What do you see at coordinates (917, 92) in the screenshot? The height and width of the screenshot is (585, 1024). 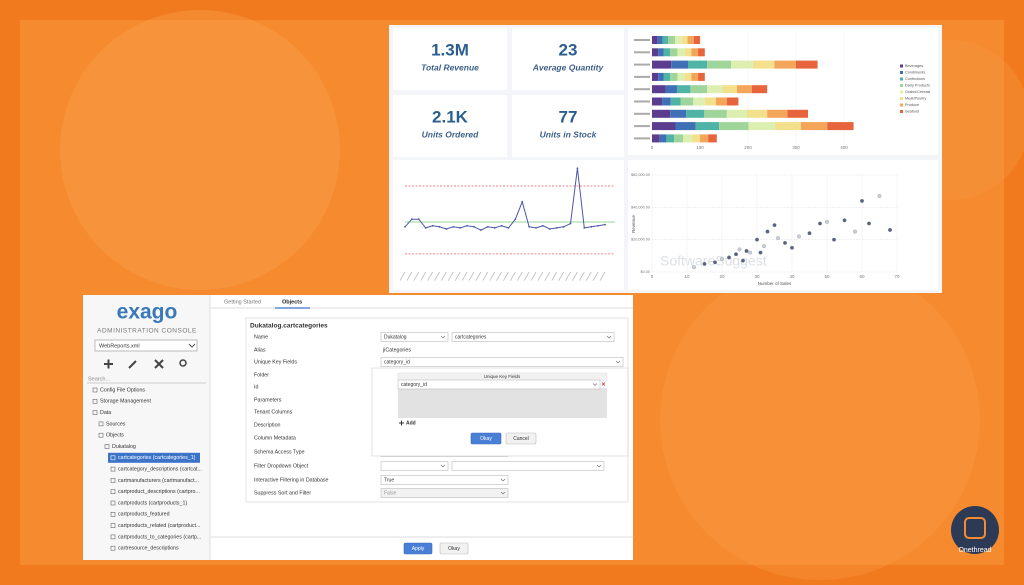 I see `legend-label: Grains/Cereals` at bounding box center [917, 92].